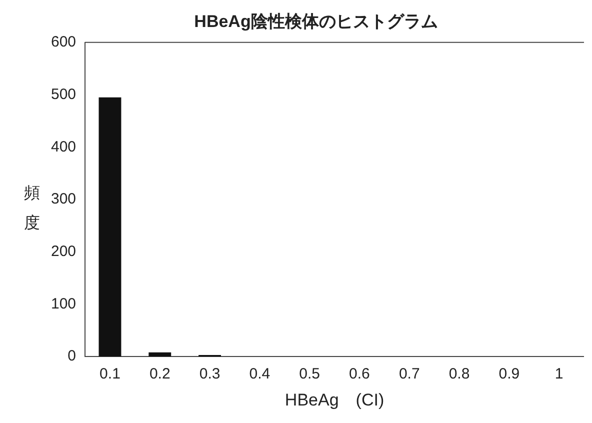 The width and height of the screenshot is (592, 423). I want to click on y-tick-label: 500, so click(63, 94).